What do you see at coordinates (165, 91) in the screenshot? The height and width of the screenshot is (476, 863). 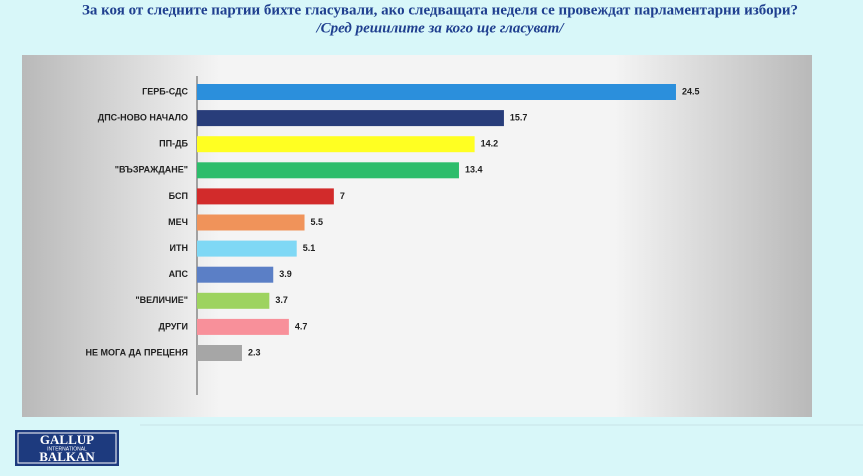 I see `category-label: ГЕРБ-СДС` at bounding box center [165, 91].